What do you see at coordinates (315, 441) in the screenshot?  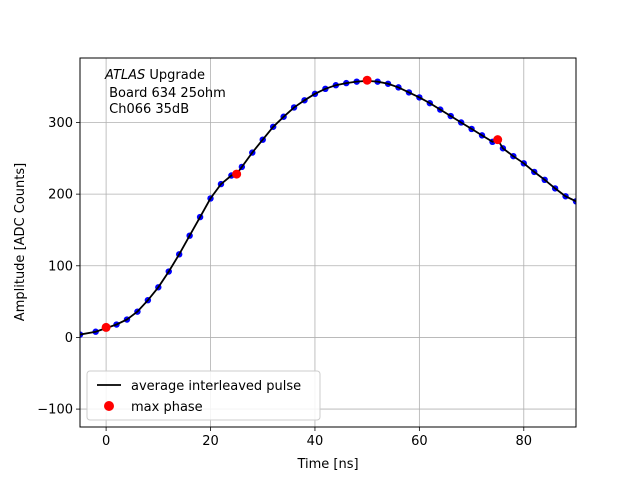 I see `x-tick-label: 40` at bounding box center [315, 441].